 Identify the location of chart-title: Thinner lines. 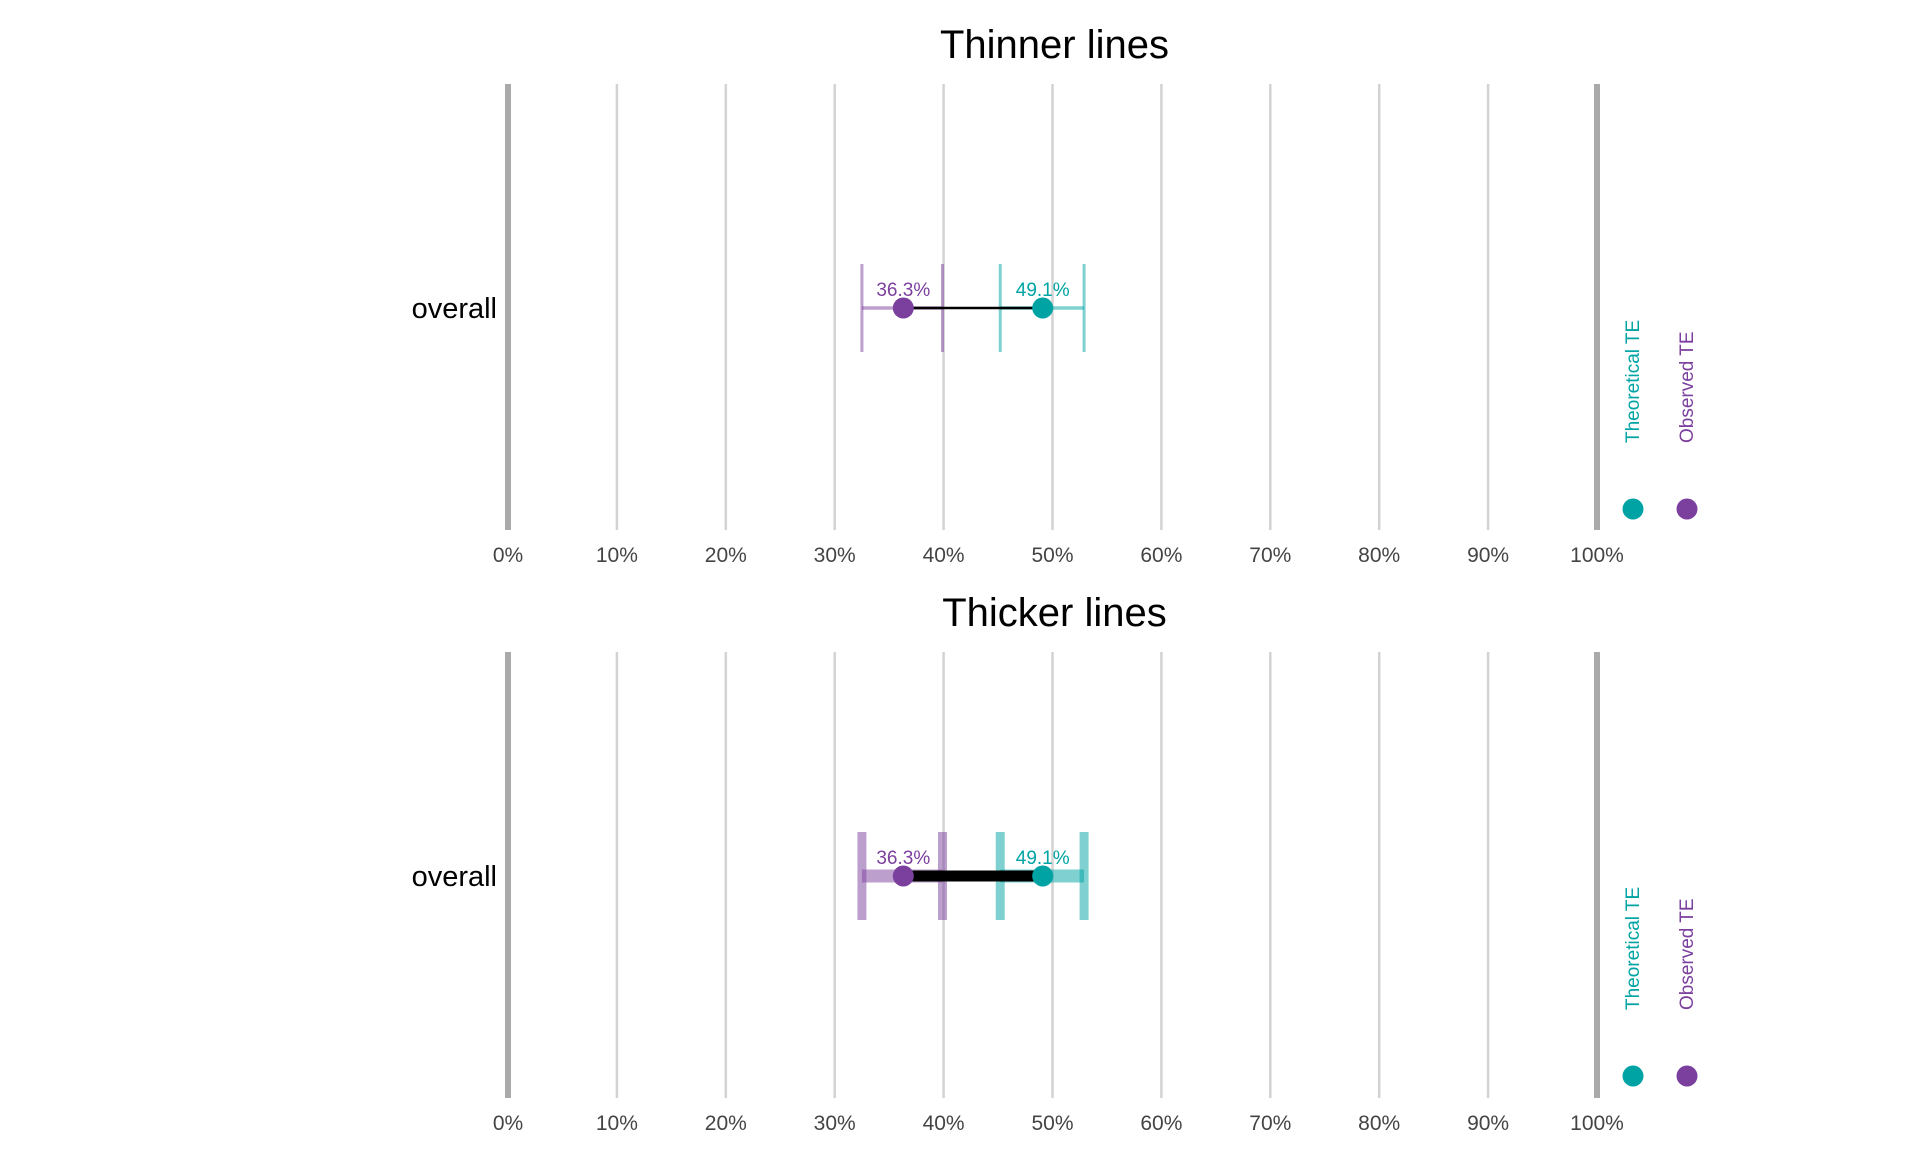
(1054, 45).